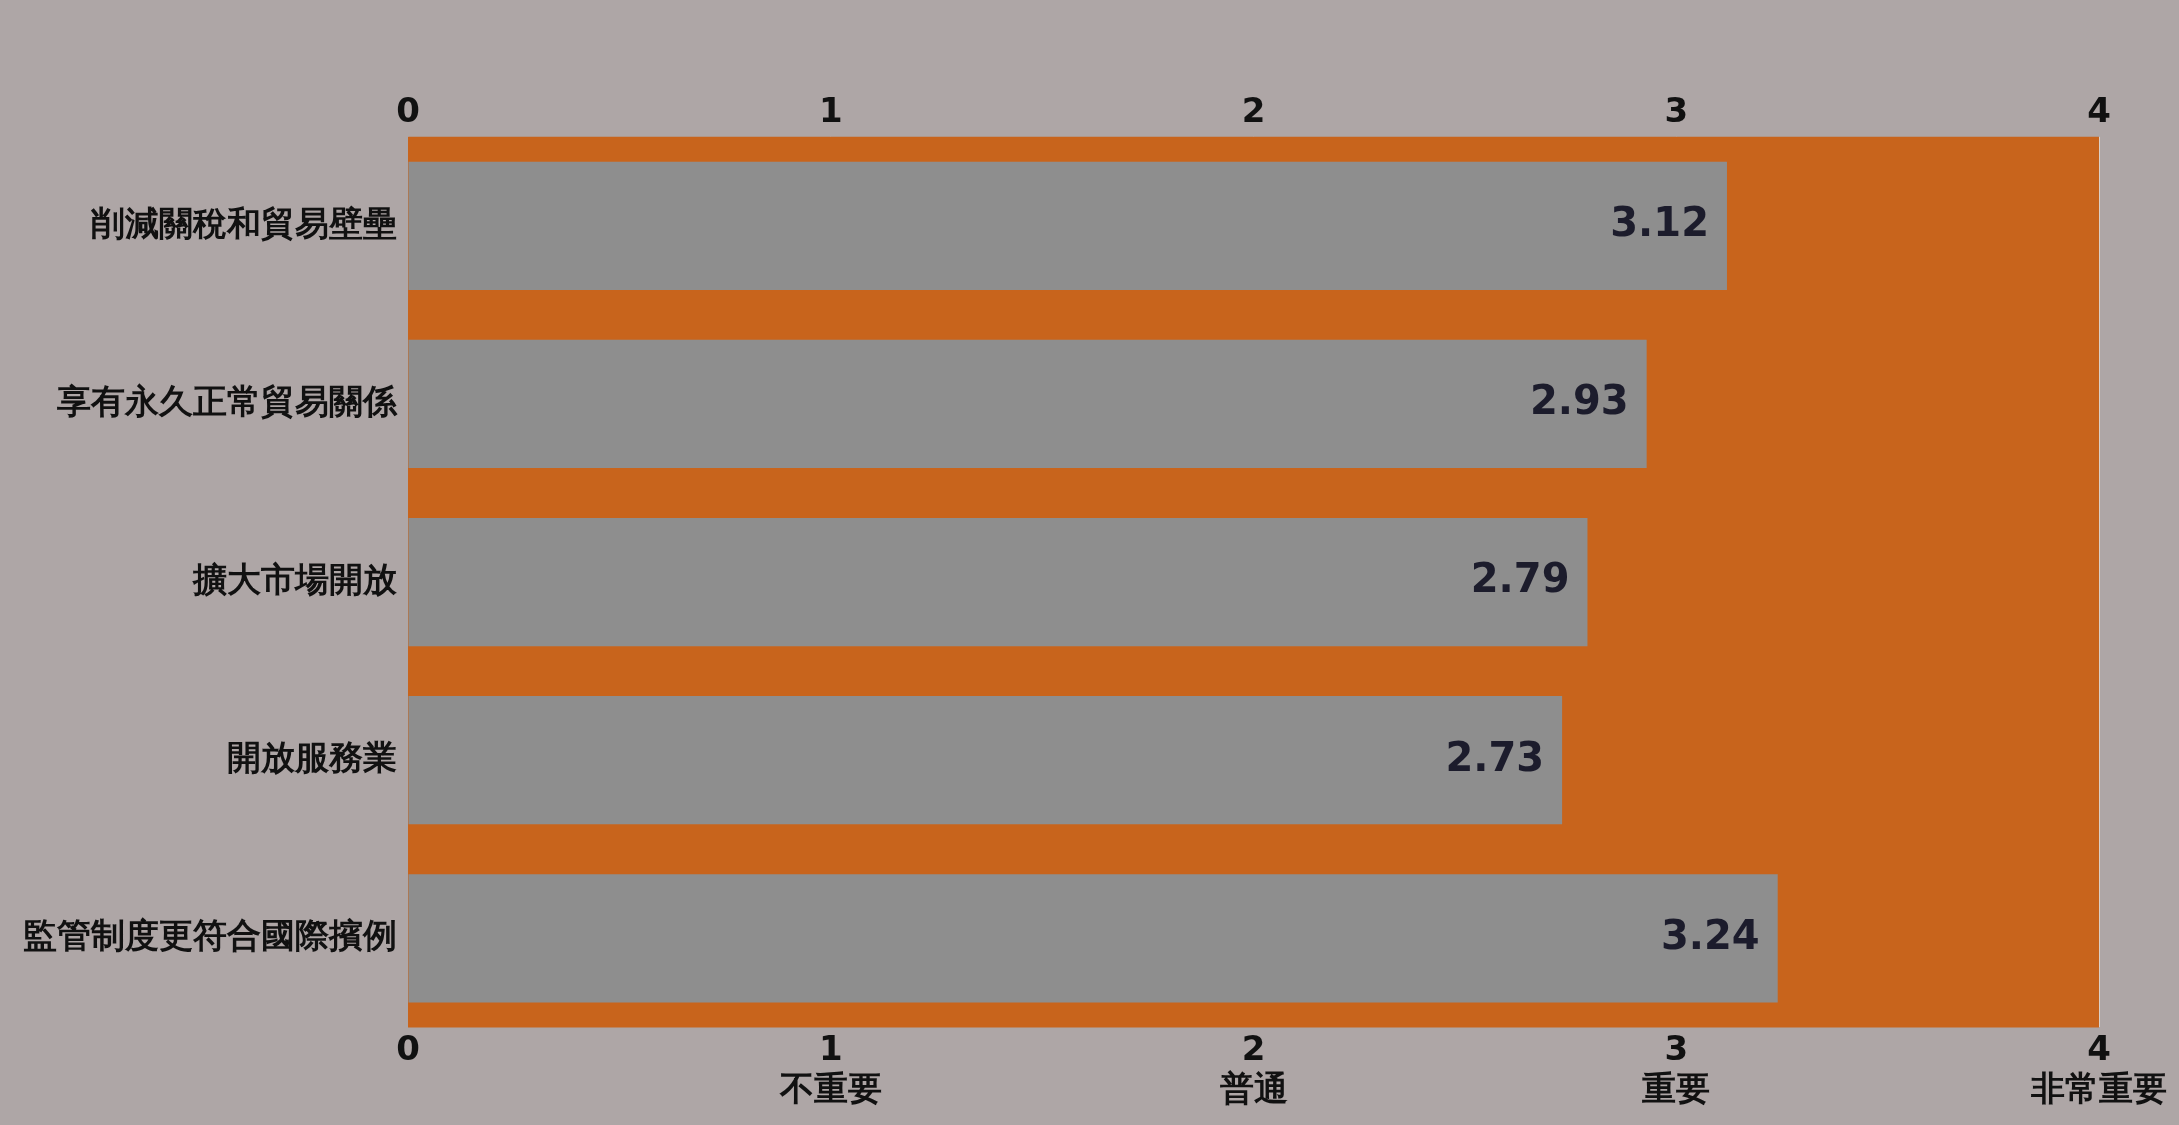  What do you see at coordinates (1710, 934) in the screenshot?
I see `data-label: 3.24` at bounding box center [1710, 934].